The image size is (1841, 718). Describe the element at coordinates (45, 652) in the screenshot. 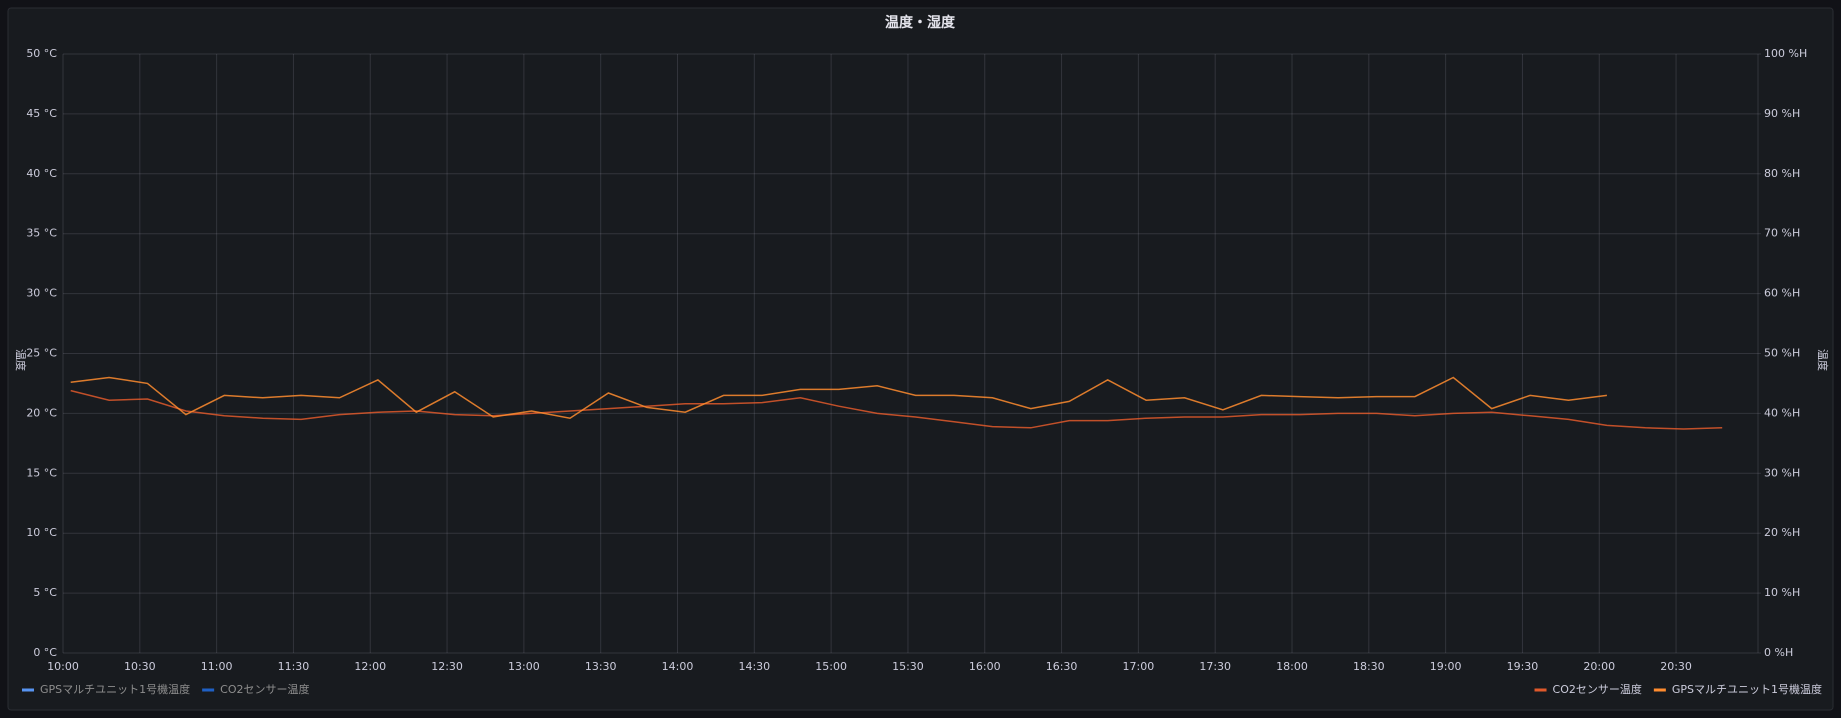

I see `y-tick-label: 0 °C` at that location.